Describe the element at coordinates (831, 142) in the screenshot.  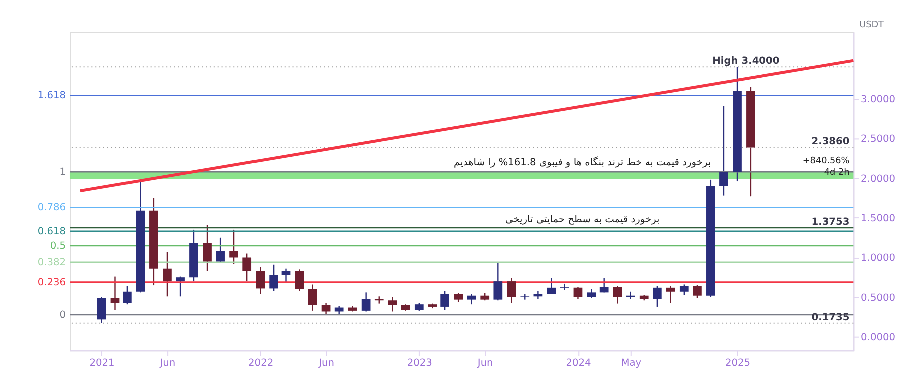
I see `ref-line-label: 2.3860` at that location.